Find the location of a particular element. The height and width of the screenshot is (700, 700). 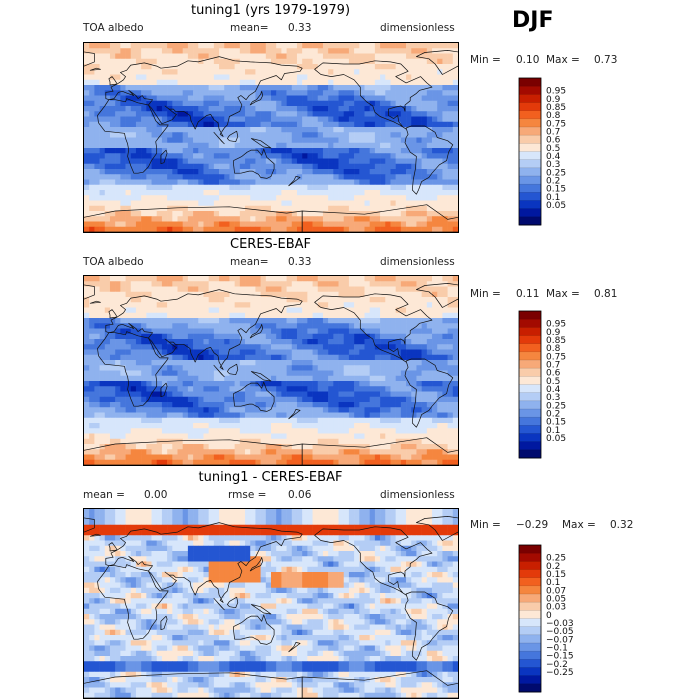

colorbar-tick-label: −0.2 is located at coordinates (557, 665).